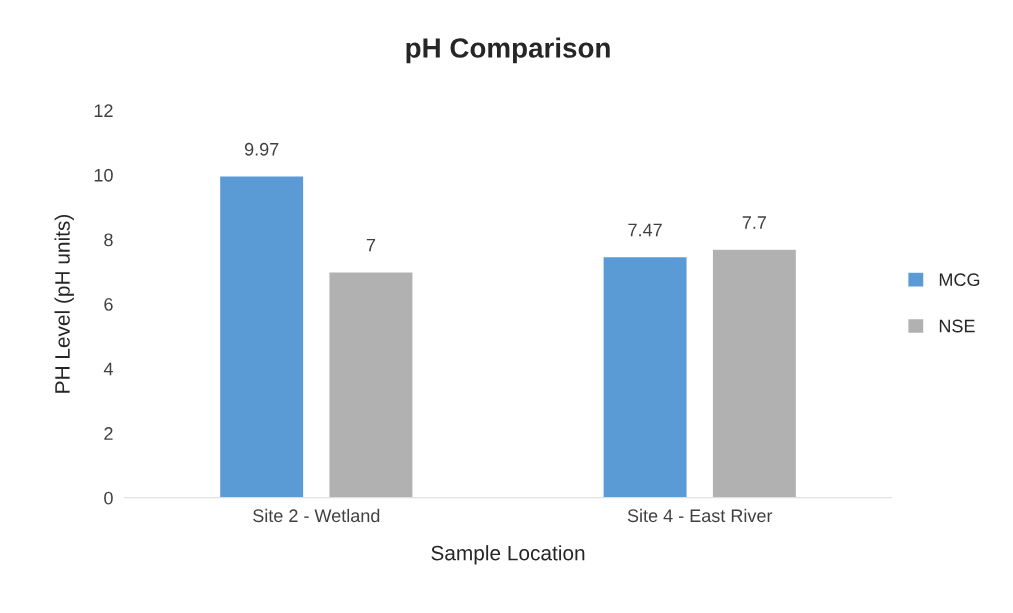 This screenshot has height=613, width=1013. What do you see at coordinates (508, 555) in the screenshot?
I see `x-axis-title: Sample Location` at bounding box center [508, 555].